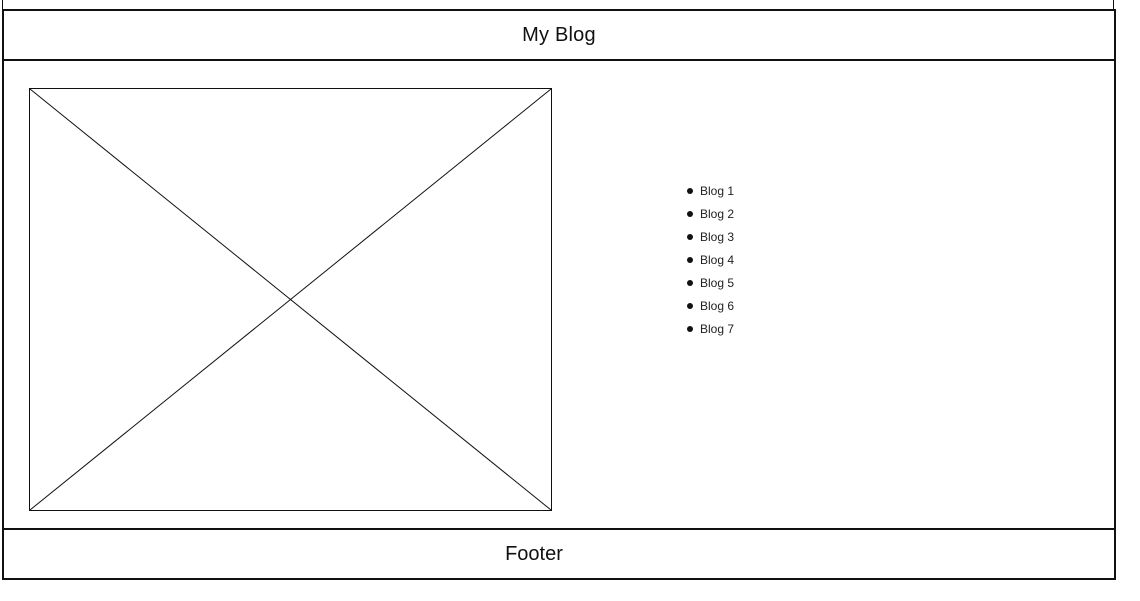 The height and width of the screenshot is (601, 1140). Describe the element at coordinates (2, 5) in the screenshot. I see `corner-tick-left` at that location.